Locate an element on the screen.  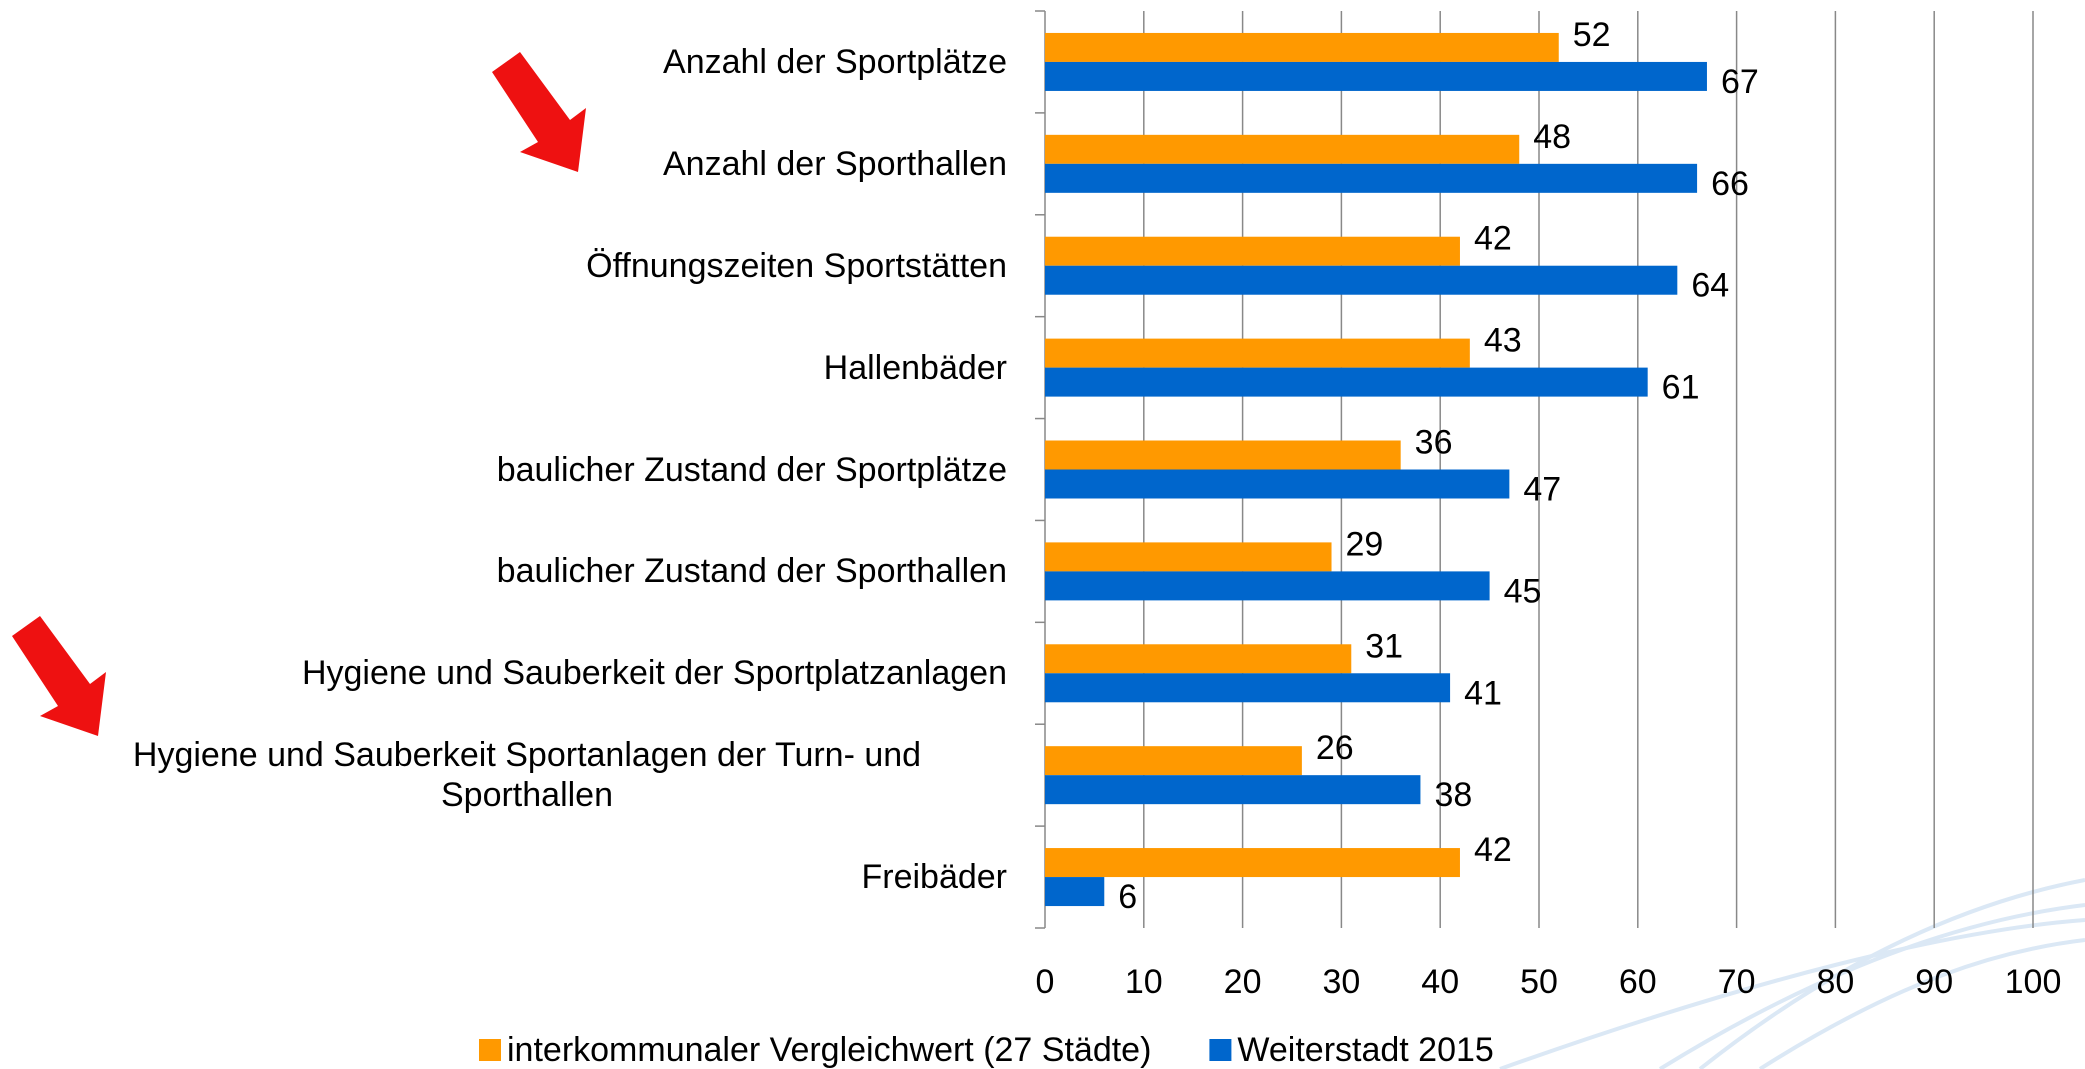
value-label: 67 is located at coordinates (1740, 82).